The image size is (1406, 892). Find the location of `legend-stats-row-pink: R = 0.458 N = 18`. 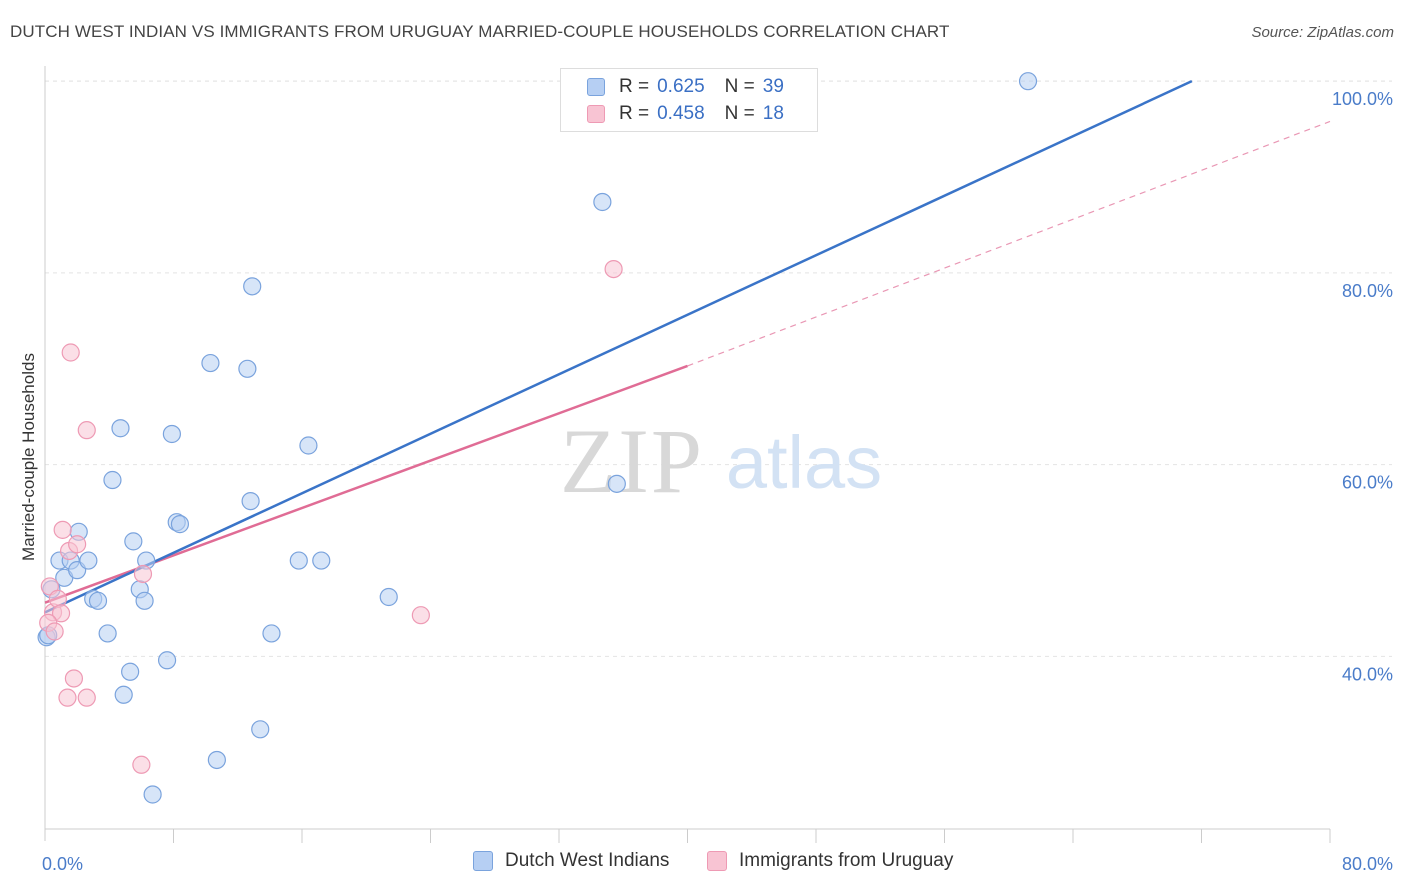

legend-stats-row-pink: R = 0.458 N = 18 is located at coordinates (685, 114).